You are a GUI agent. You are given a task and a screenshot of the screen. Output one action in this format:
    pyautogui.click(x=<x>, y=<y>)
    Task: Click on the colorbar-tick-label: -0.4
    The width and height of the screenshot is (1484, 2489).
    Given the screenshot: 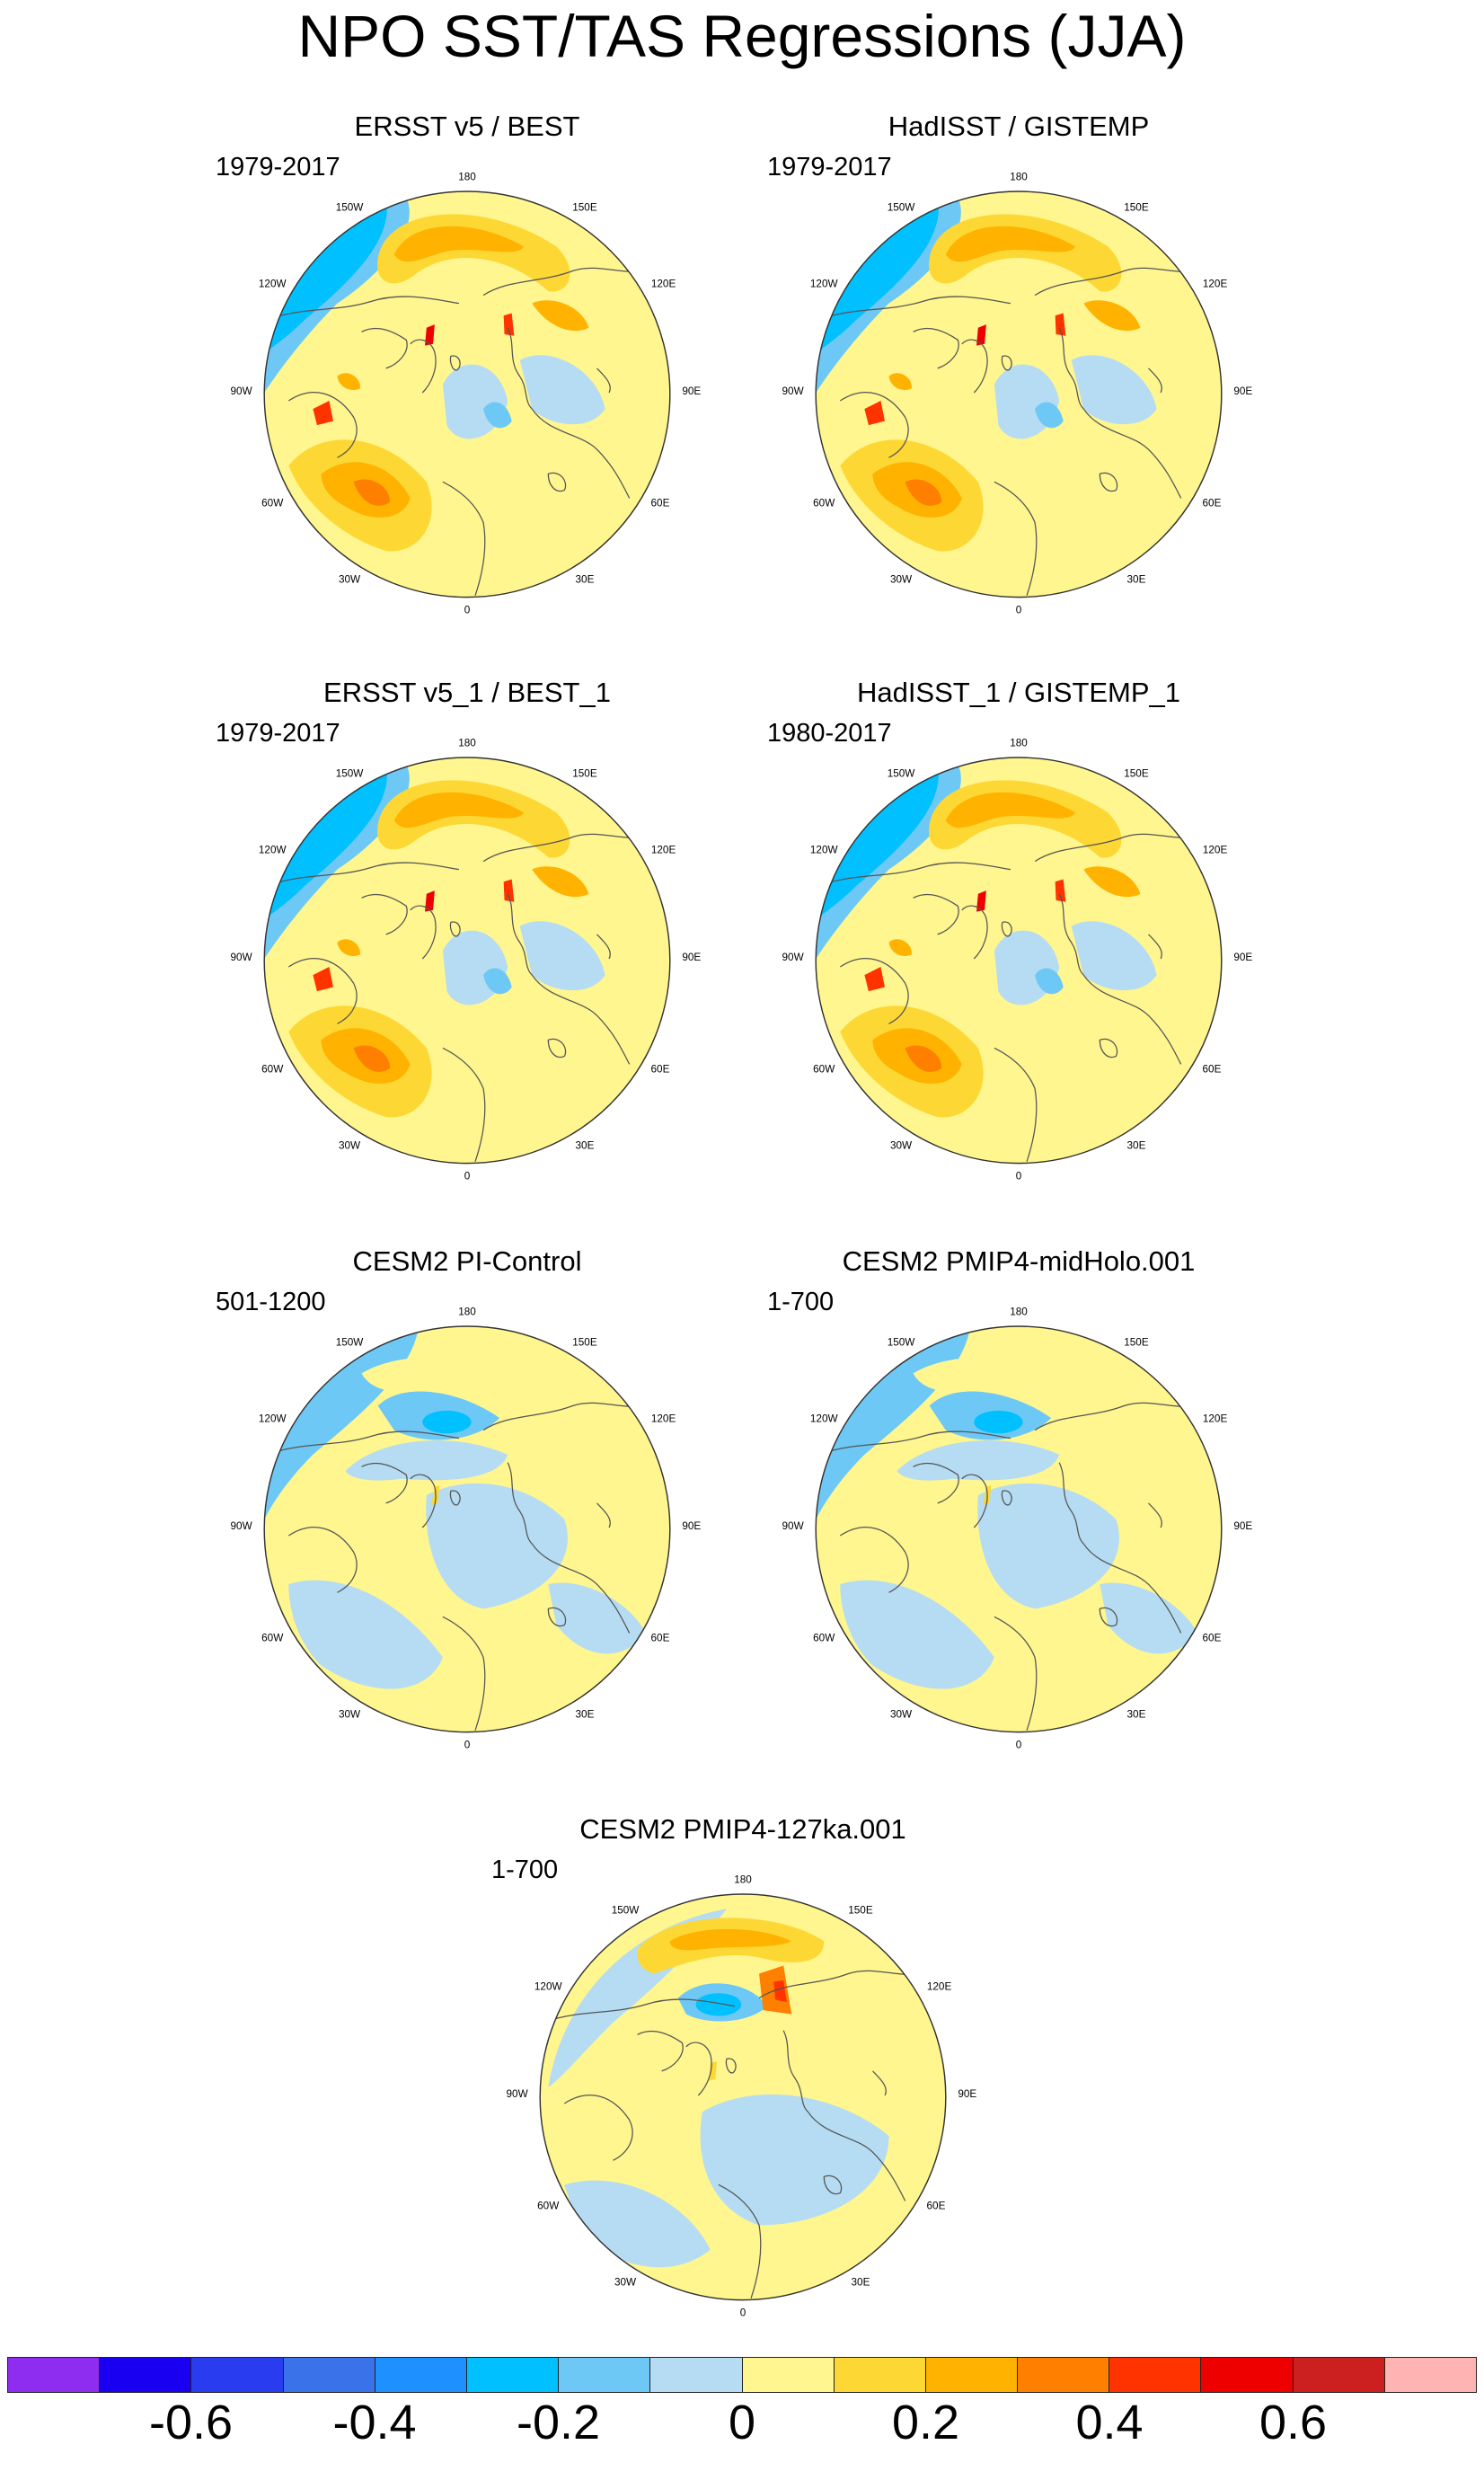 What is the action you would take?
    pyautogui.click(x=374, y=2422)
    